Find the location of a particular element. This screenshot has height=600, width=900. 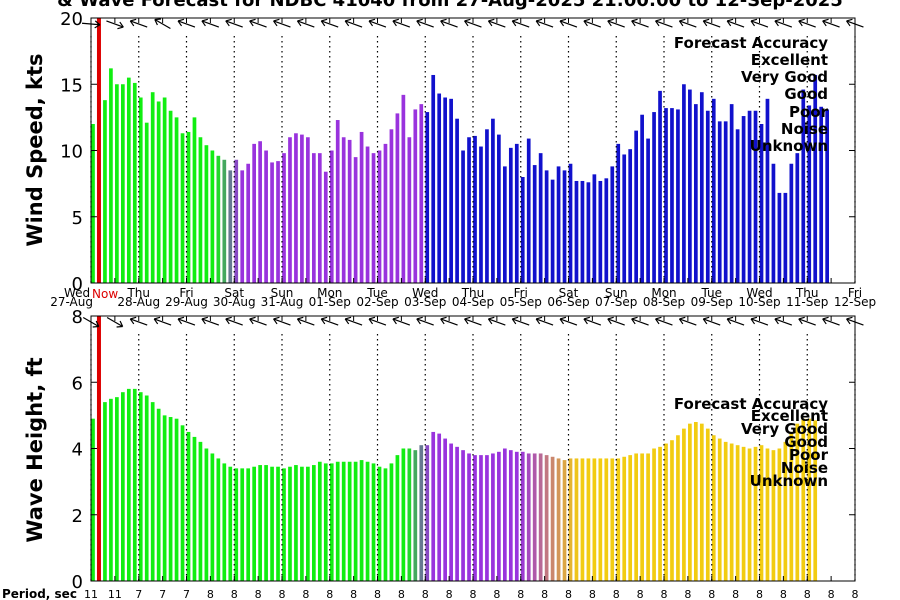

y-tick-label: 8 is located at coordinates (77, 317).